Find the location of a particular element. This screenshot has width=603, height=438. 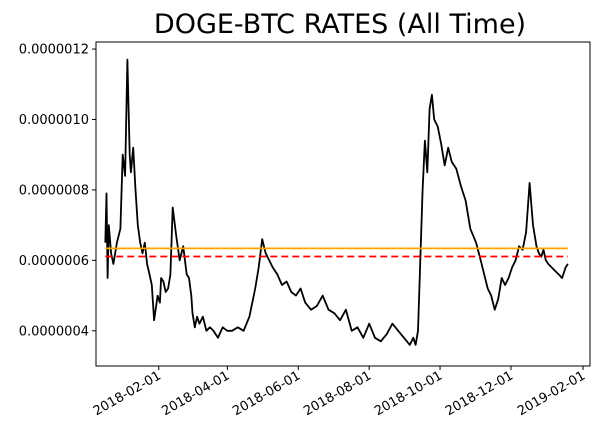

y-tick-label: 0.0000004 is located at coordinates (54, 331).